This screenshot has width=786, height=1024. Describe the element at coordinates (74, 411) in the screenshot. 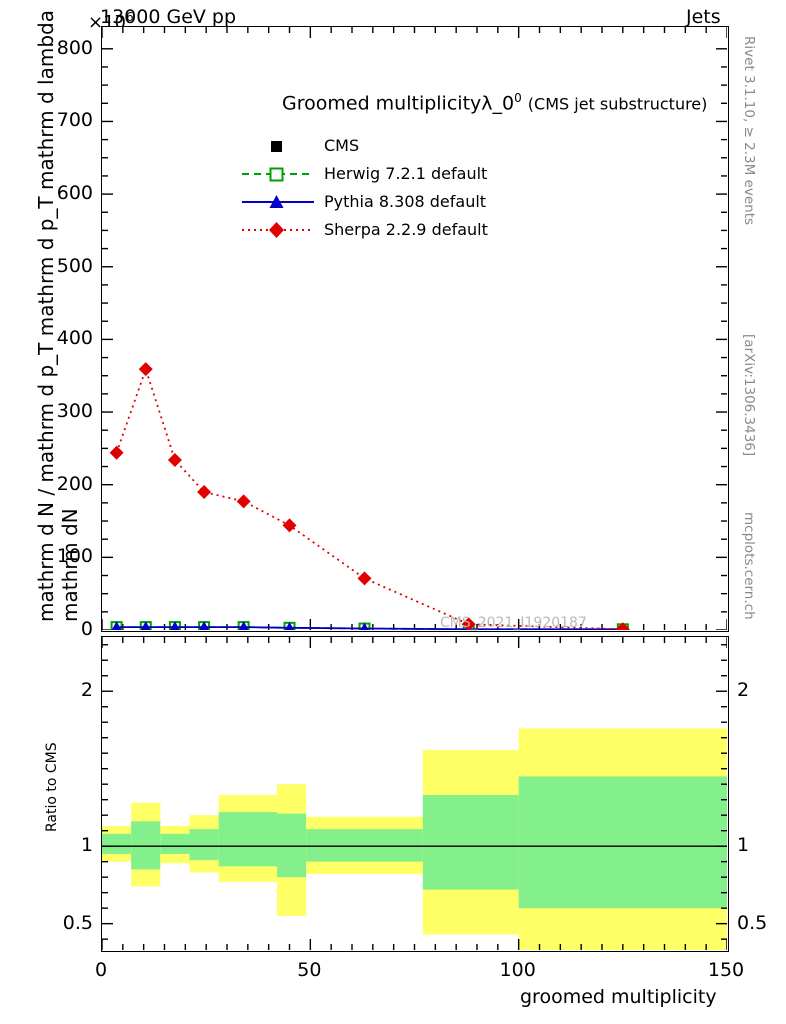

I see `tick-label: 300` at that location.